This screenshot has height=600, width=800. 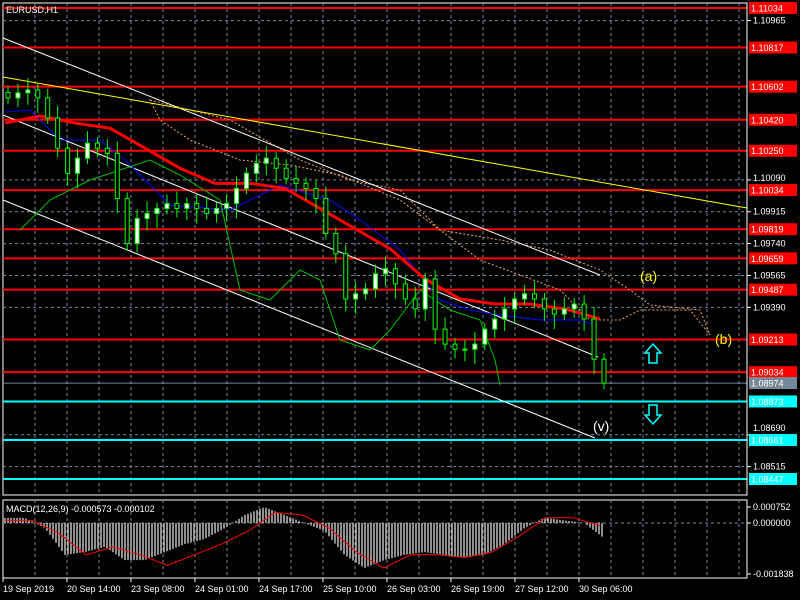 What do you see at coordinates (767, 120) in the screenshot?
I see `price-level-label: 1.10420` at bounding box center [767, 120].